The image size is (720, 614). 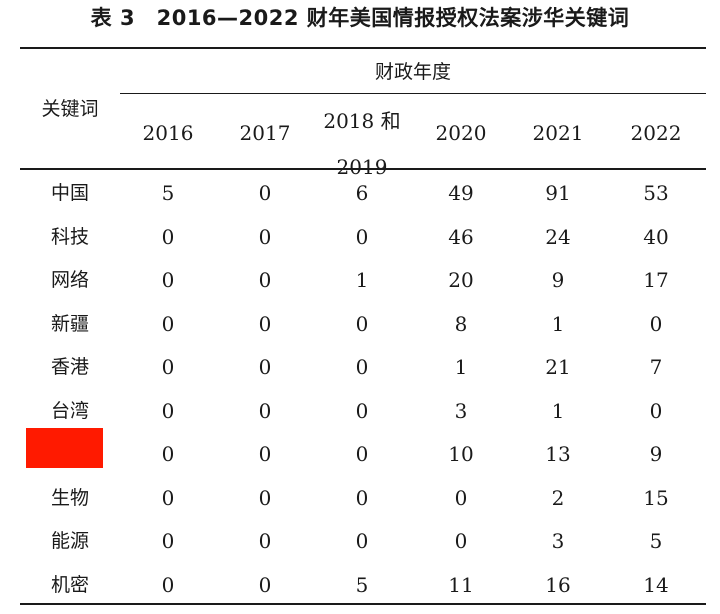 What do you see at coordinates (461, 280) in the screenshot?
I see `table-cell: 20` at bounding box center [461, 280].